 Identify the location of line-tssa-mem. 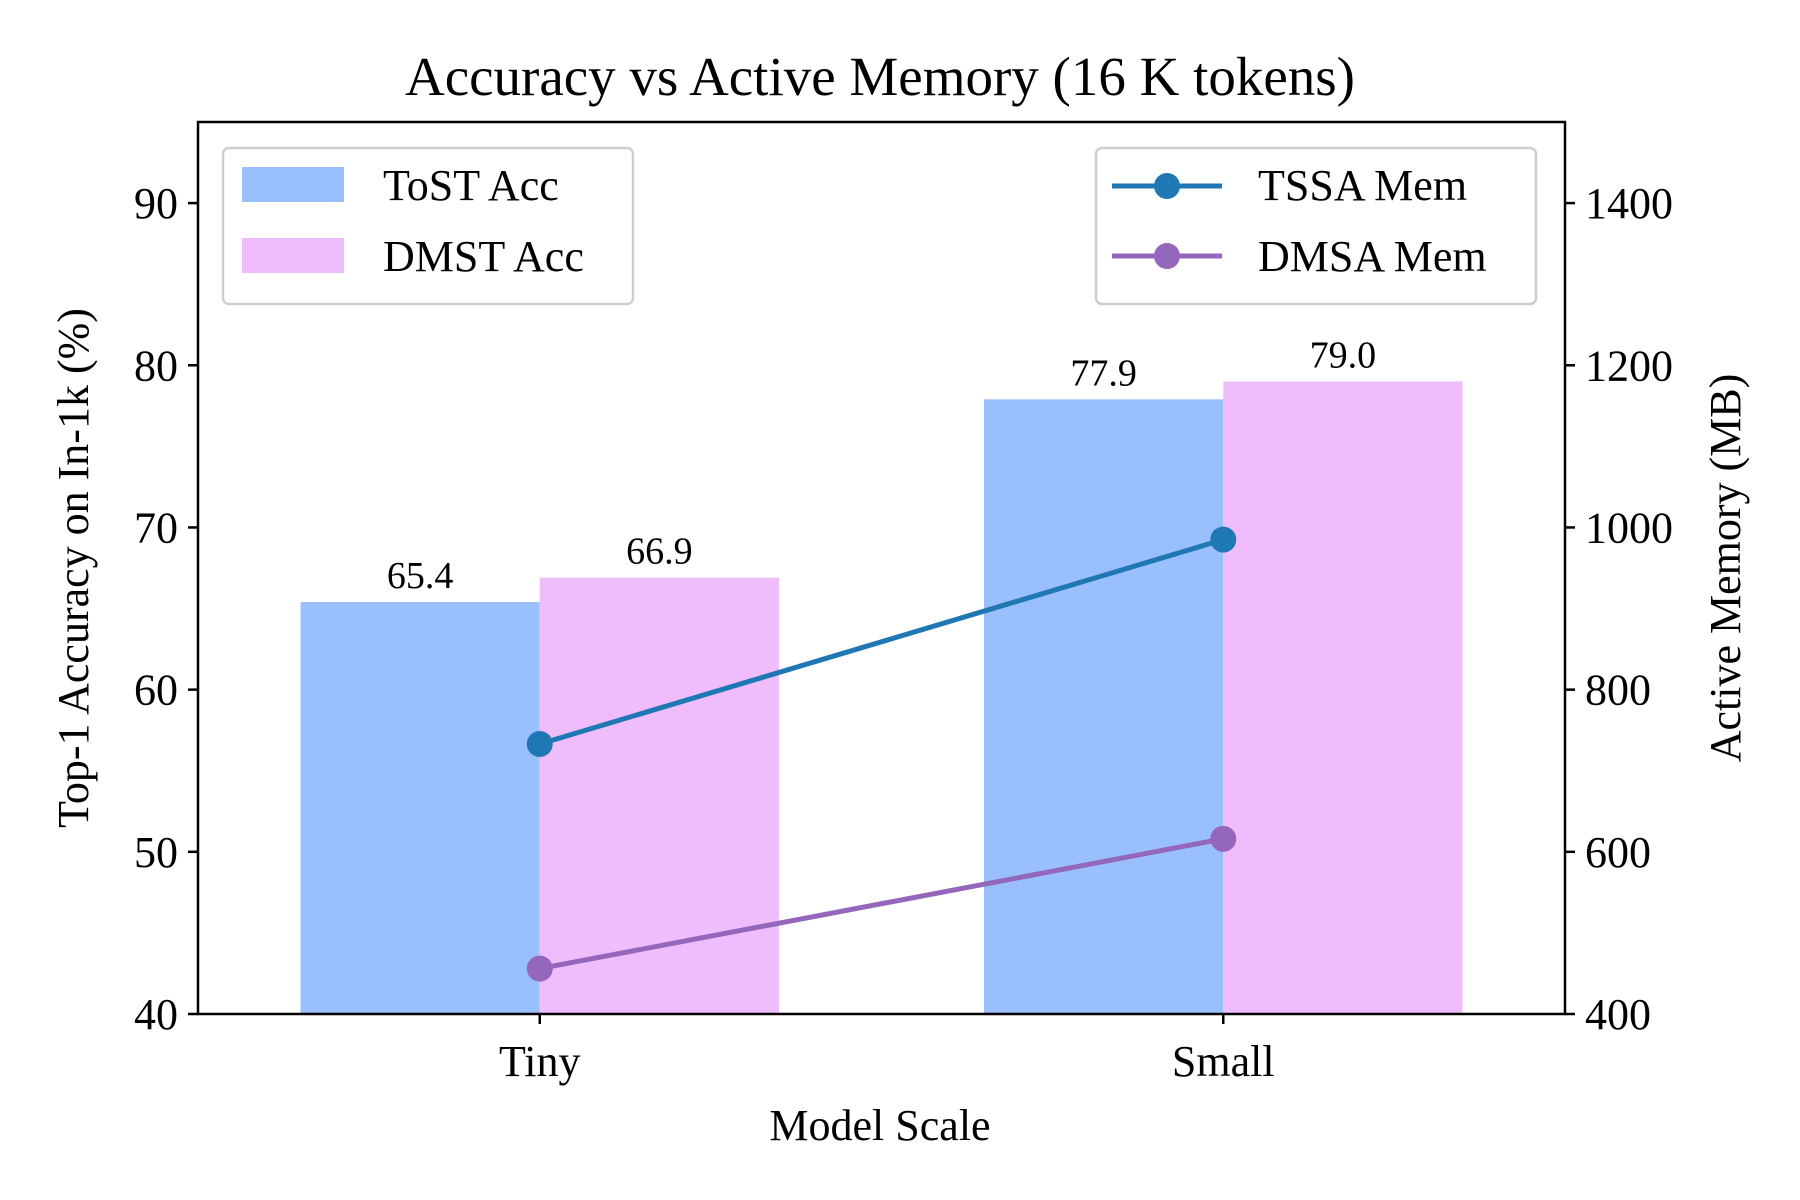
(881, 642).